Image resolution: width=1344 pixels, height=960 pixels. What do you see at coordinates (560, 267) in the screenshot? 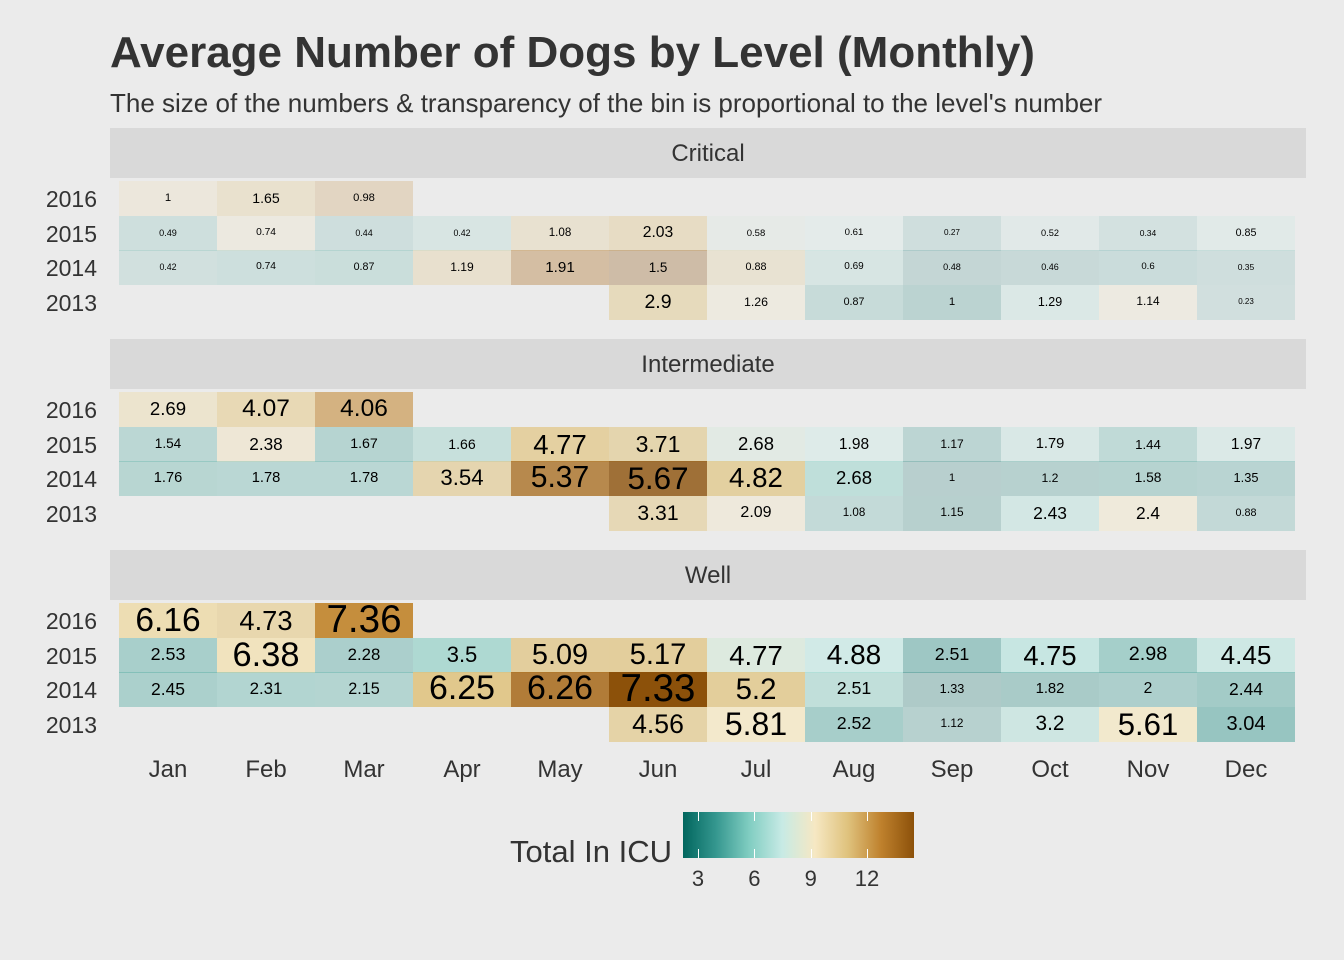
I see `cell-value: 1.91` at bounding box center [560, 267].